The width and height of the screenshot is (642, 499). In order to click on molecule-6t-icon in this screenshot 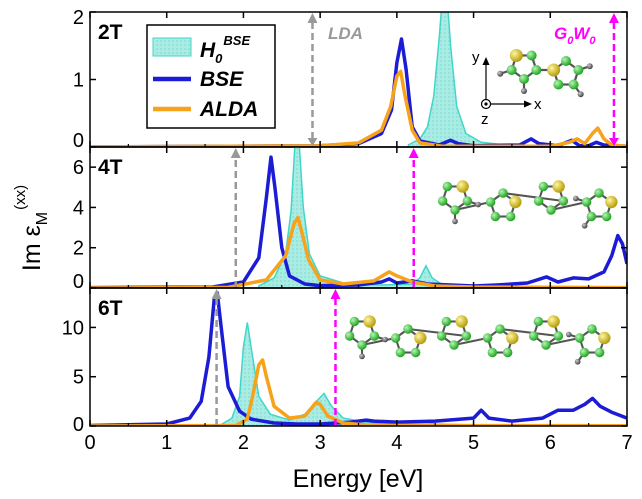, I will do `click(477, 340)`.